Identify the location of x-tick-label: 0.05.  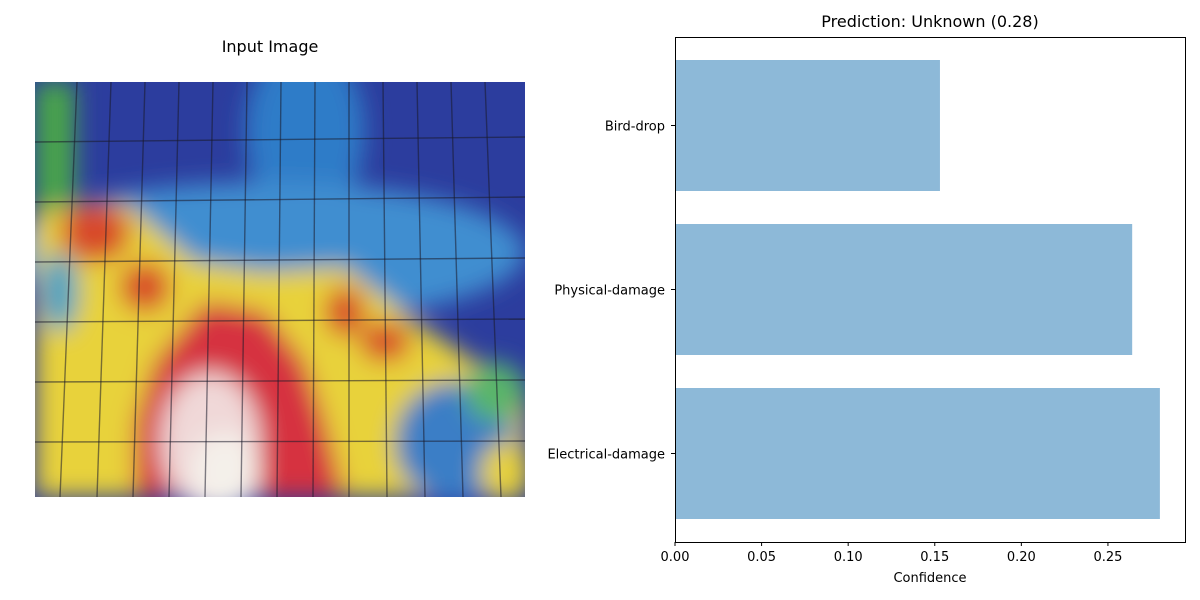
(761, 557).